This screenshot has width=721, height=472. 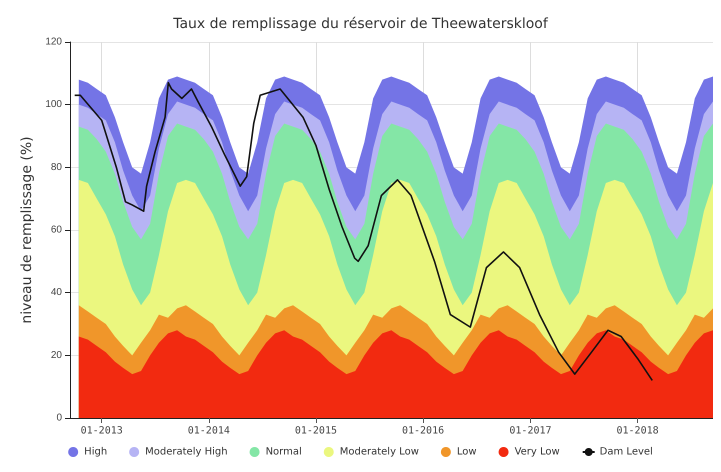 What do you see at coordinates (626, 452) in the screenshot?
I see `legend-label: Dam Level` at bounding box center [626, 452].